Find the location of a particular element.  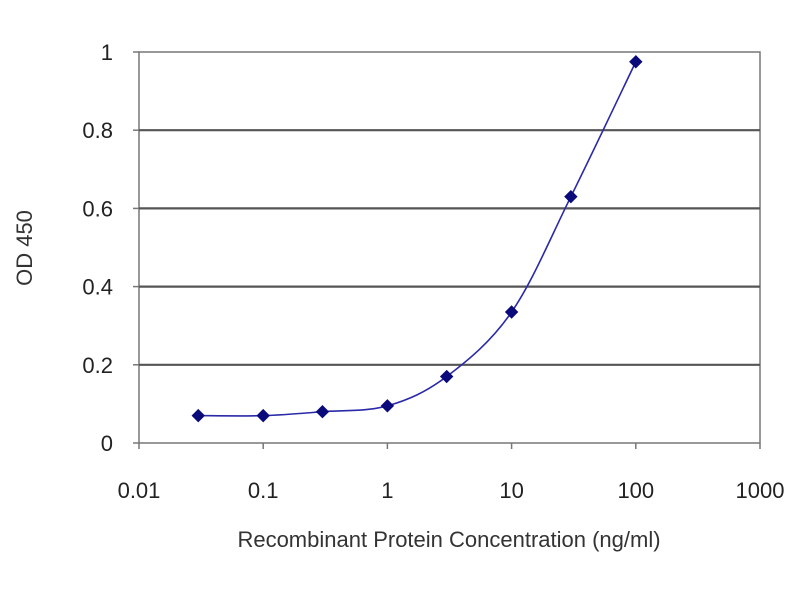

x-tick-labels: 0.01 0.1 1 10 100 1000 is located at coordinates (451, 490).